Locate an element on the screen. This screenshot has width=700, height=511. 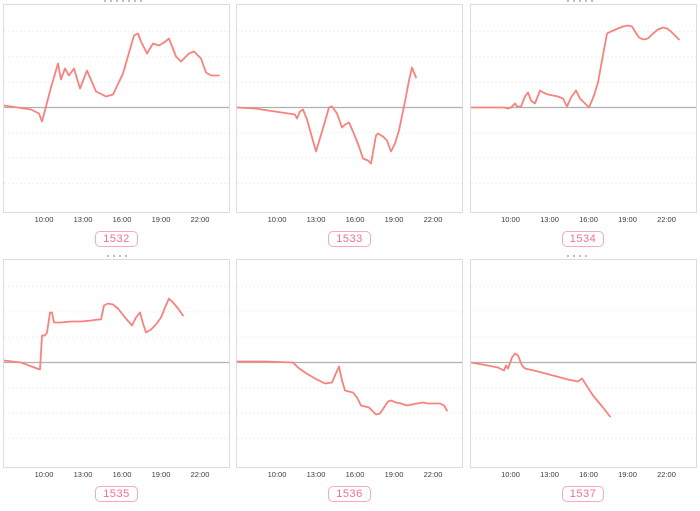
chart-id-badge: 1532 is located at coordinates (116, 239).